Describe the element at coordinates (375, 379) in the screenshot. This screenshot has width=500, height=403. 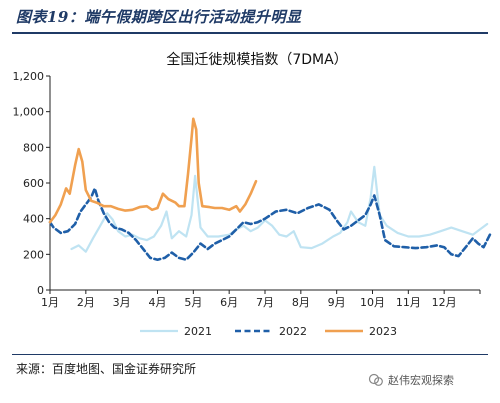
I see `wechat-icon` at that location.